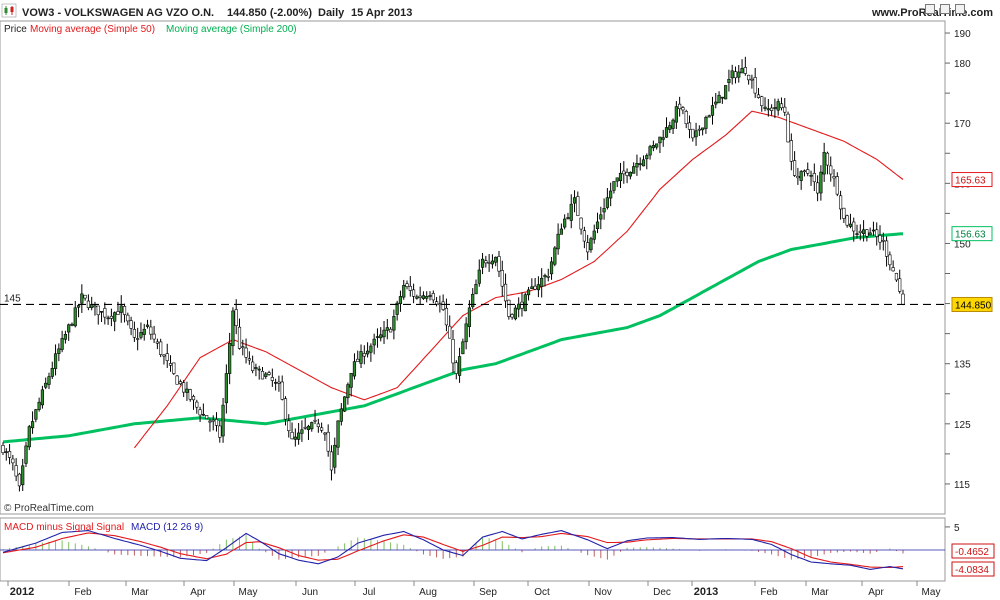 Image resolution: width=1000 pixels, height=600 pixels. Describe the element at coordinates (381, 13) in the screenshot. I see `date-text: 15 Apr 2013` at that location.